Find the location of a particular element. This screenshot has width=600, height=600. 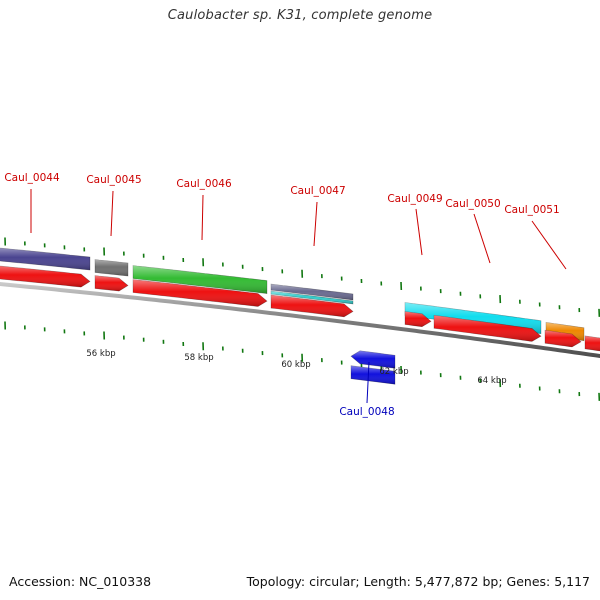

tick-row-bottom is located at coordinates (302, 361).